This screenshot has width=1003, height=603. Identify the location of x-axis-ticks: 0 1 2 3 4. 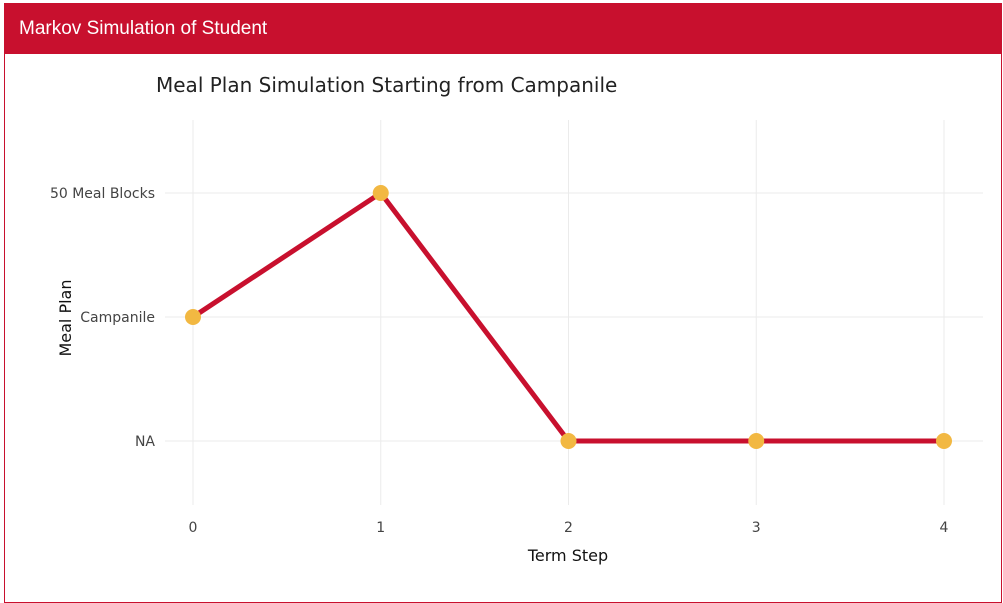
(569, 528).